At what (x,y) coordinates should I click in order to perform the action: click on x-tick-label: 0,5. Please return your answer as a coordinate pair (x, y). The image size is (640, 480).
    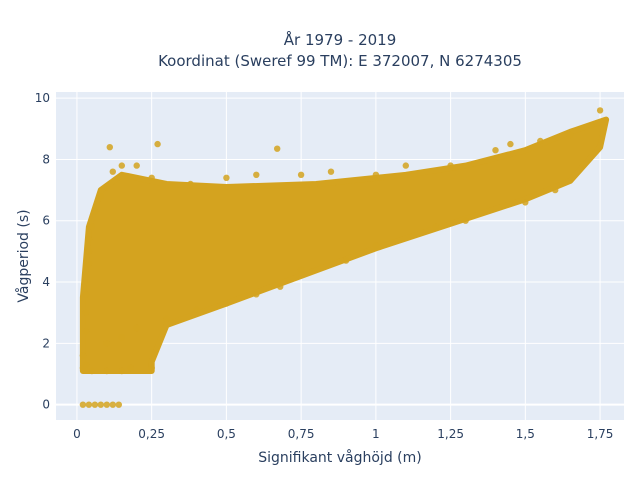
    Looking at the image, I should click on (226, 434).